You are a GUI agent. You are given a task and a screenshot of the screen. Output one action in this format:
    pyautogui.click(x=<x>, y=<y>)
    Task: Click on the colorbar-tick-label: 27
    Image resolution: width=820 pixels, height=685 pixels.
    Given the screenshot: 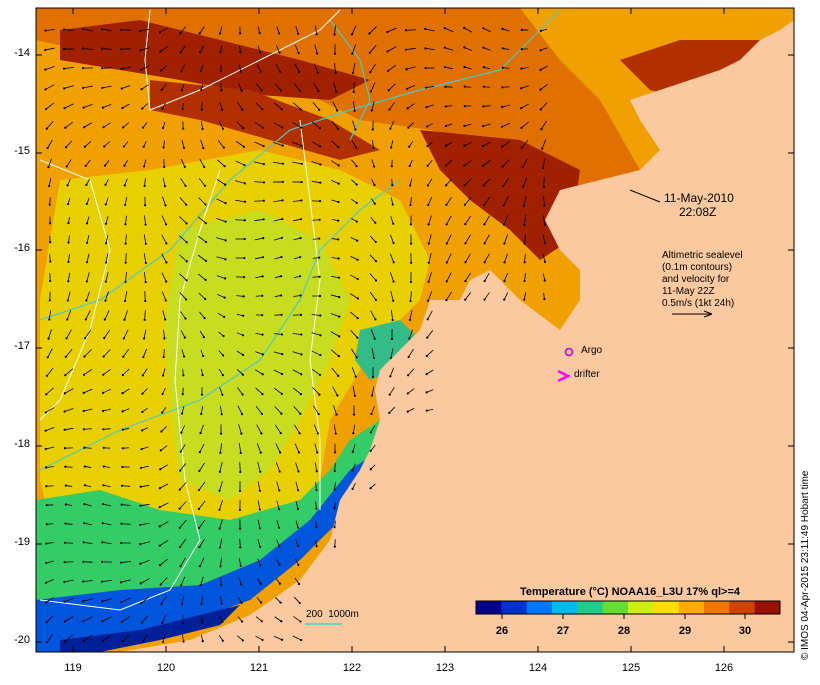 What is the action you would take?
    pyautogui.click(x=563, y=631)
    